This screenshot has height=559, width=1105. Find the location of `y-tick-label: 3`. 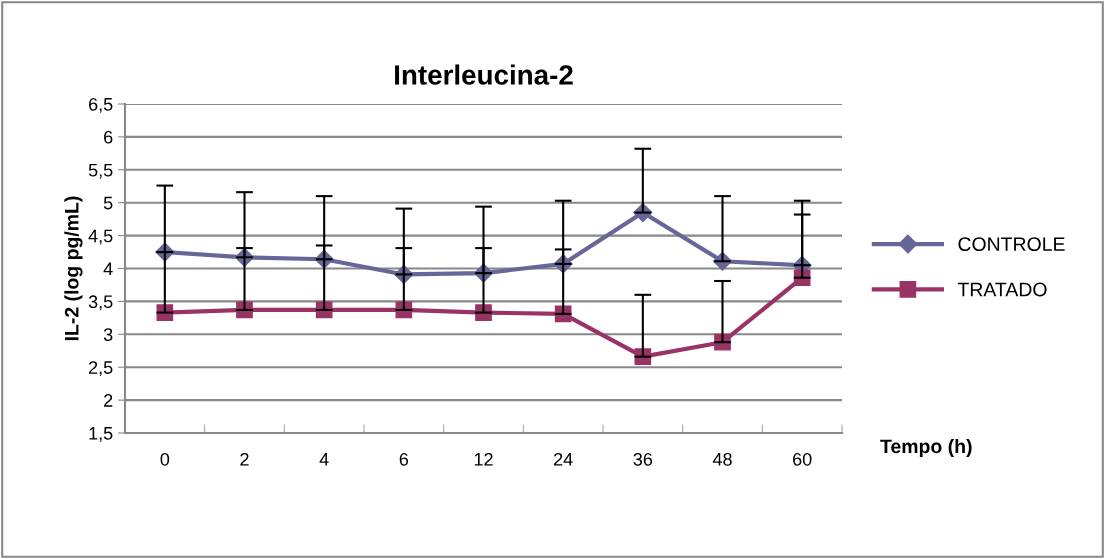

y-tick-label: 3 is located at coordinates (108, 335).